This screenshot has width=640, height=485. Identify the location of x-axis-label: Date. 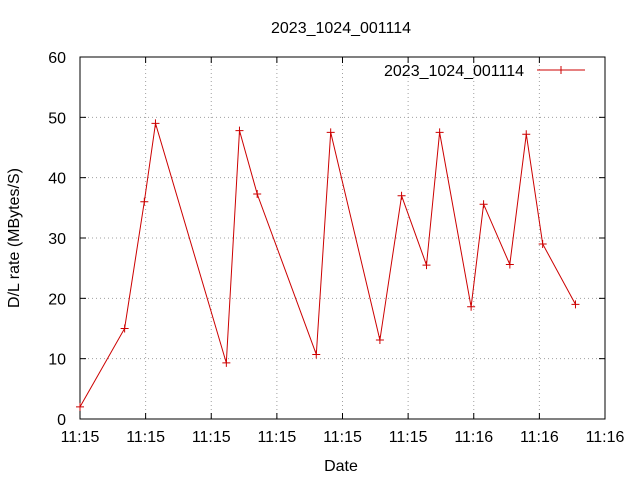
(341, 466).